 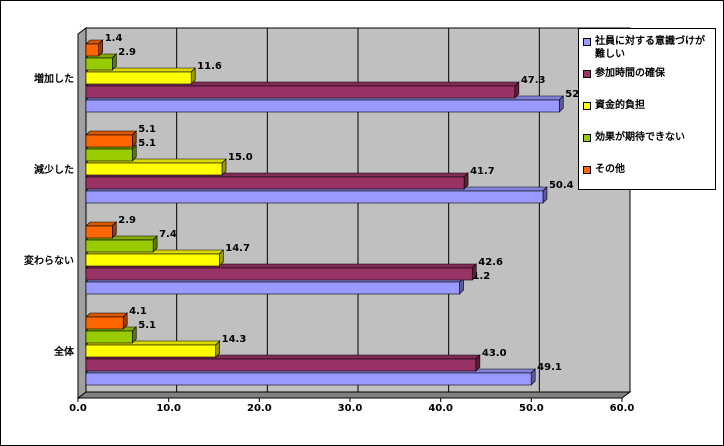 What do you see at coordinates (82, 213) in the screenshot?
I see `side-wall` at bounding box center [82, 213].